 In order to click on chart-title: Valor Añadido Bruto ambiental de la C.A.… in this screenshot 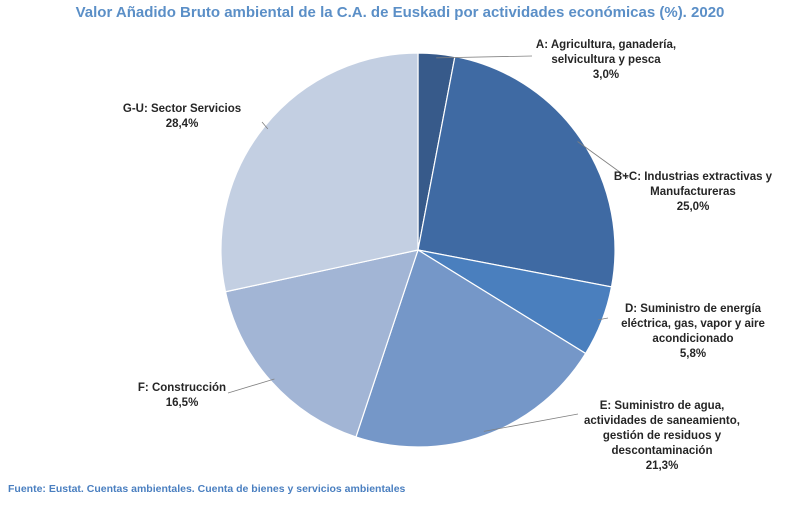, I will do `click(400, 12)`.